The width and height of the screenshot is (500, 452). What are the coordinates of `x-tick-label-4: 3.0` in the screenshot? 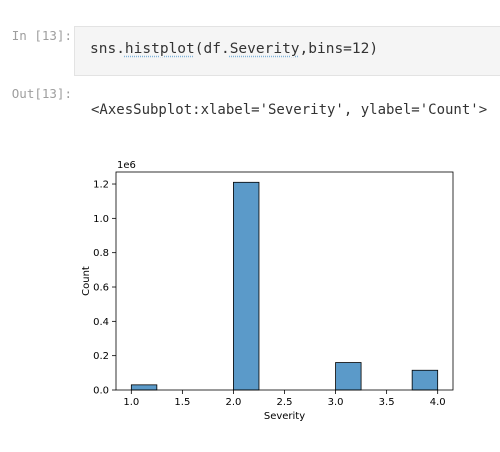 It's located at (336, 402).